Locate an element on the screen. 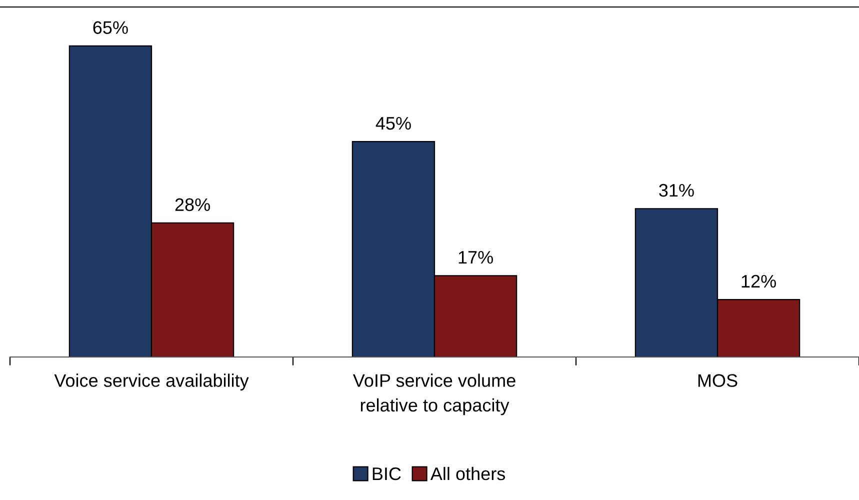  data-label: 31% is located at coordinates (676, 190).